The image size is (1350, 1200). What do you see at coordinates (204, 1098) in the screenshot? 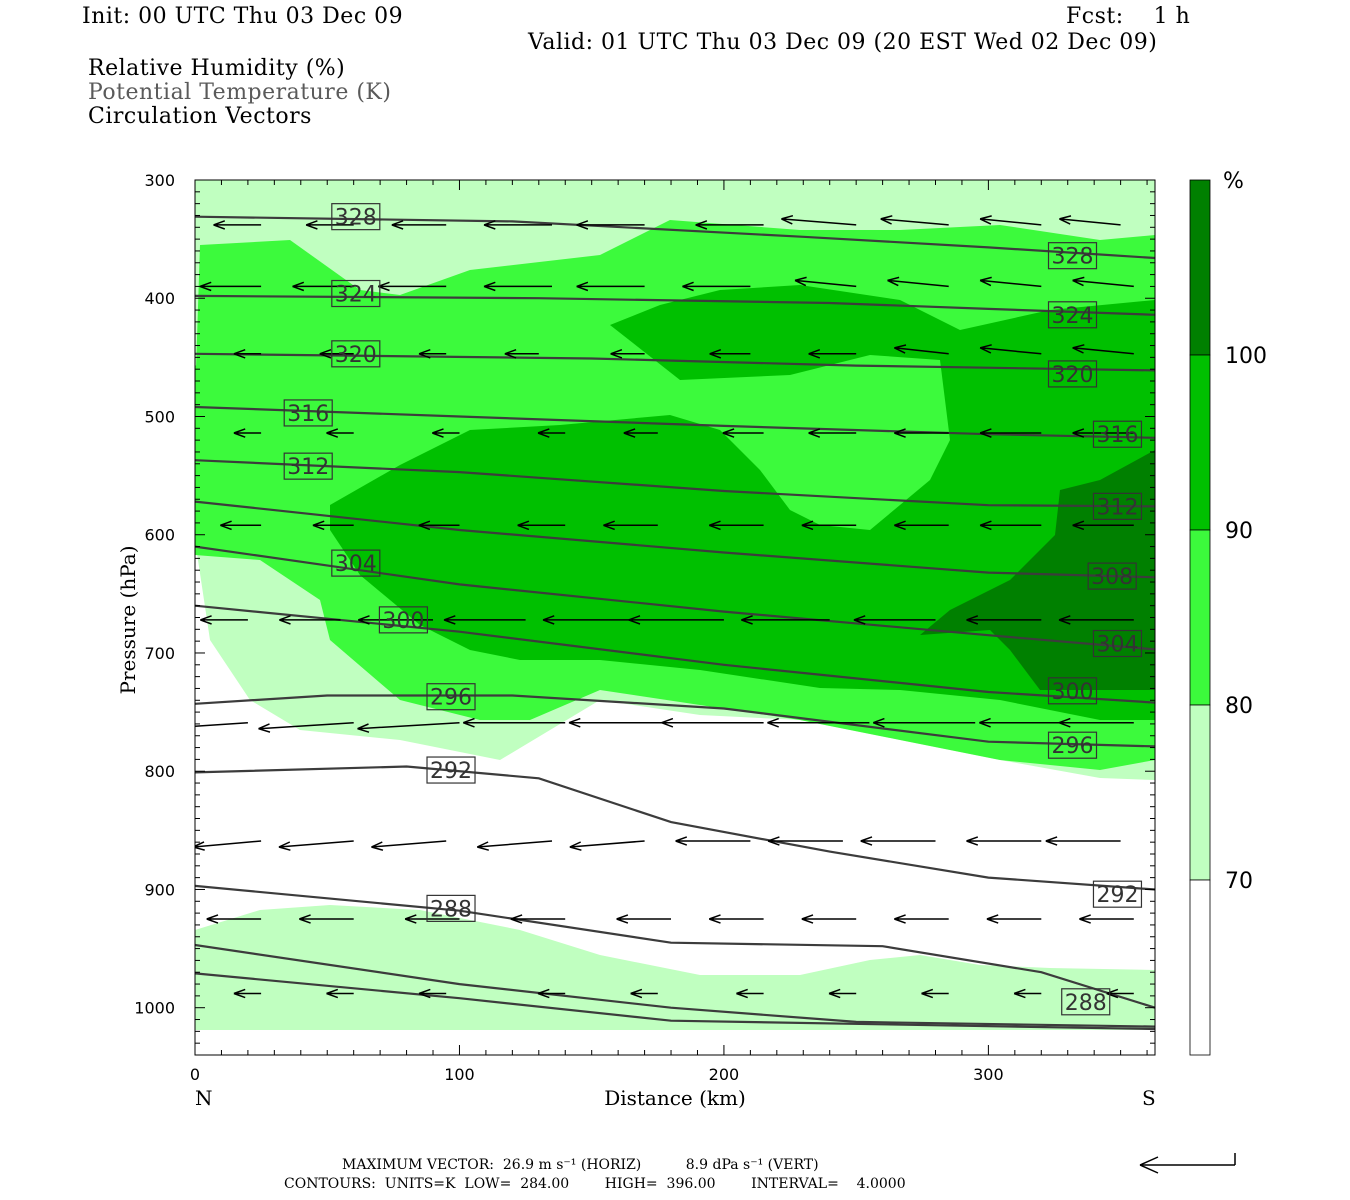
I see `north-end-label: N` at bounding box center [204, 1098].